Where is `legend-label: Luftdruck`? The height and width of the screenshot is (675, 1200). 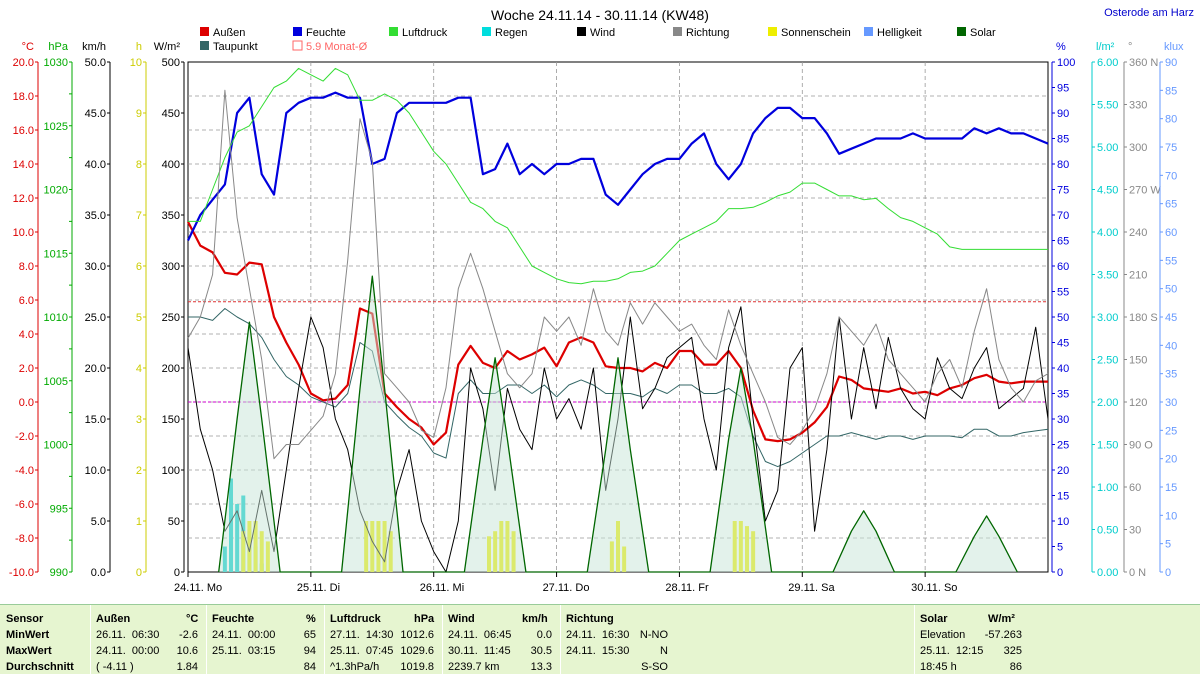
legend-label: Luftdruck is located at coordinates (425, 33).